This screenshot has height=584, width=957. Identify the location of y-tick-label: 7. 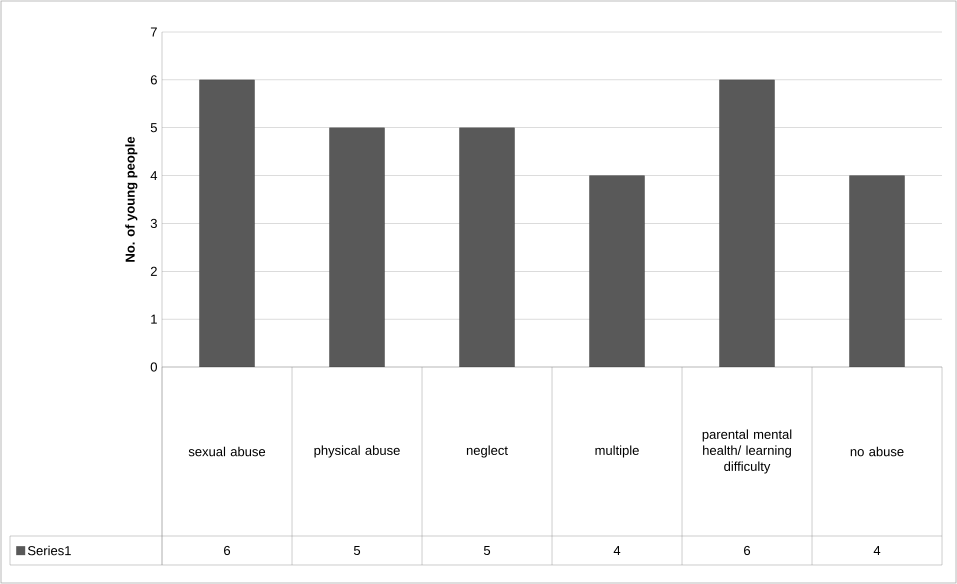
(153, 32).